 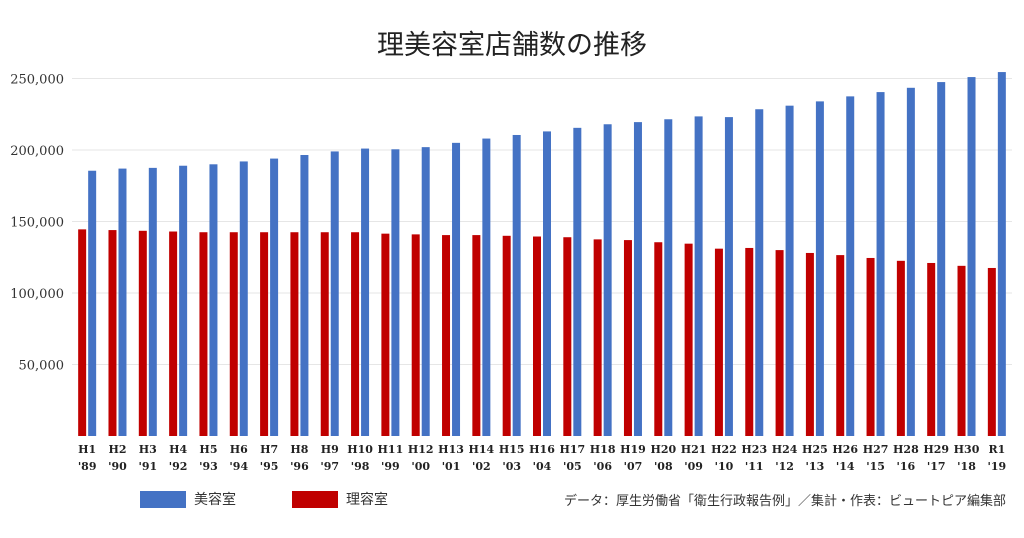 What do you see at coordinates (694, 449) in the screenshot?
I see `x-tick-label-era: H21` at bounding box center [694, 449].